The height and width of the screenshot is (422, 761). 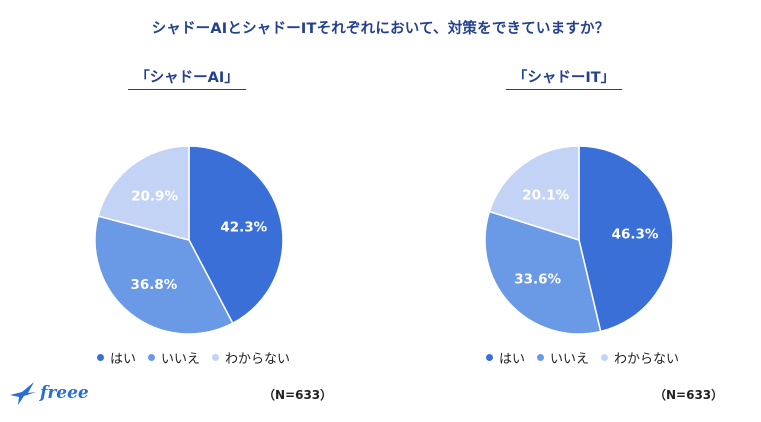 What do you see at coordinates (187, 78) in the screenshot?
I see `chart-title-shadow-ai: 「シャドーAI」` at bounding box center [187, 78].